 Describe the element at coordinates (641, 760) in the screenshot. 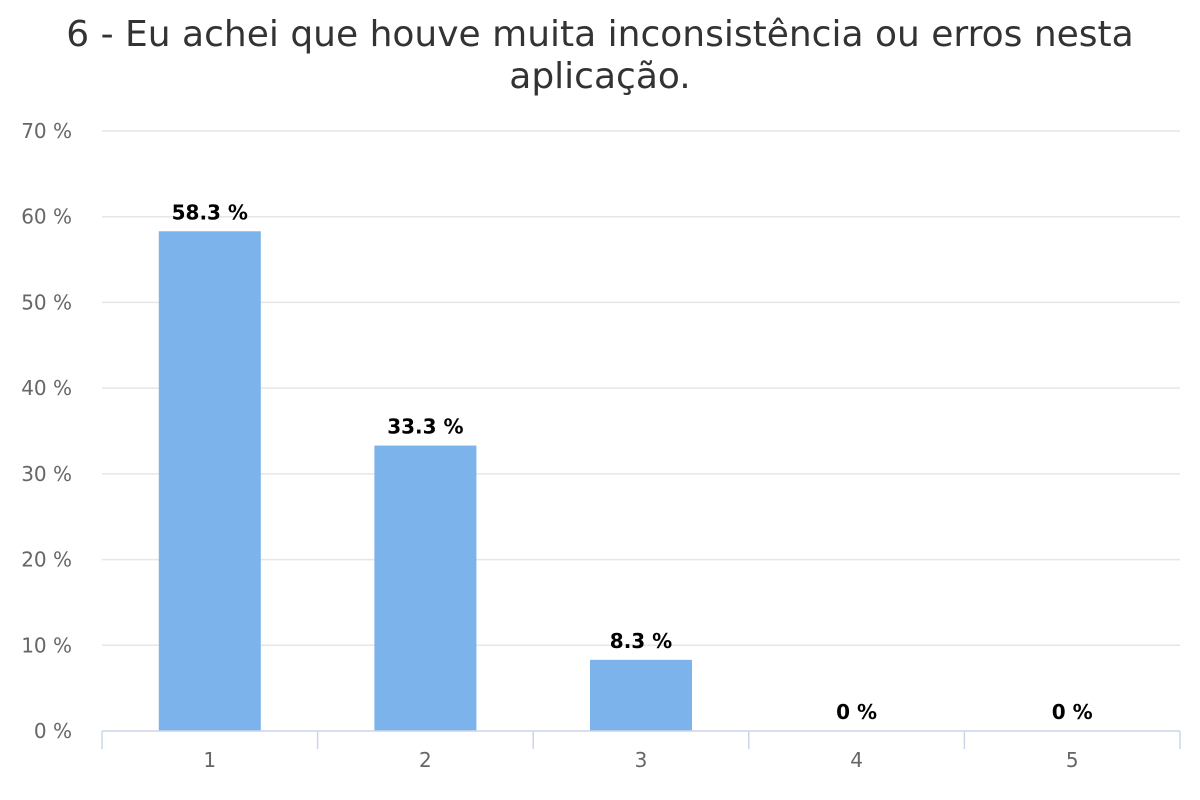

I see `x-tick-label: 3` at that location.